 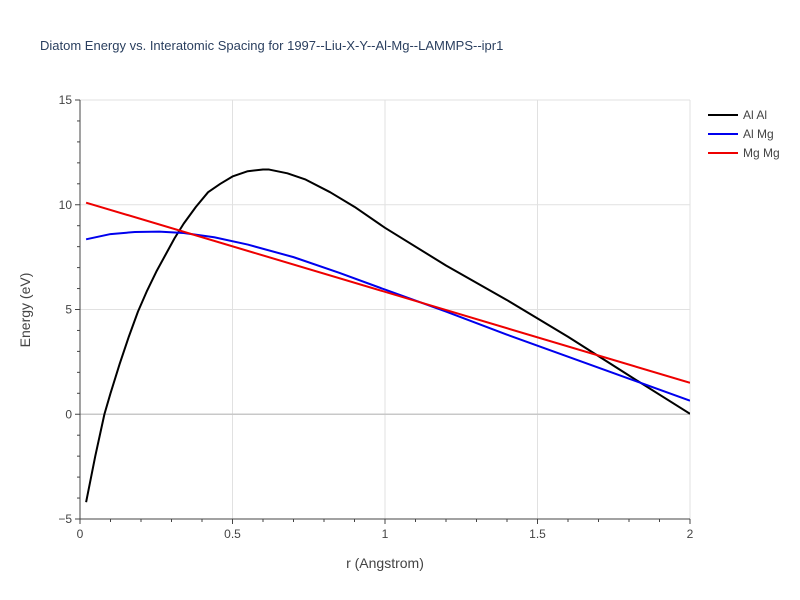 I want to click on y-tick-label: 15, so click(x=66, y=100).